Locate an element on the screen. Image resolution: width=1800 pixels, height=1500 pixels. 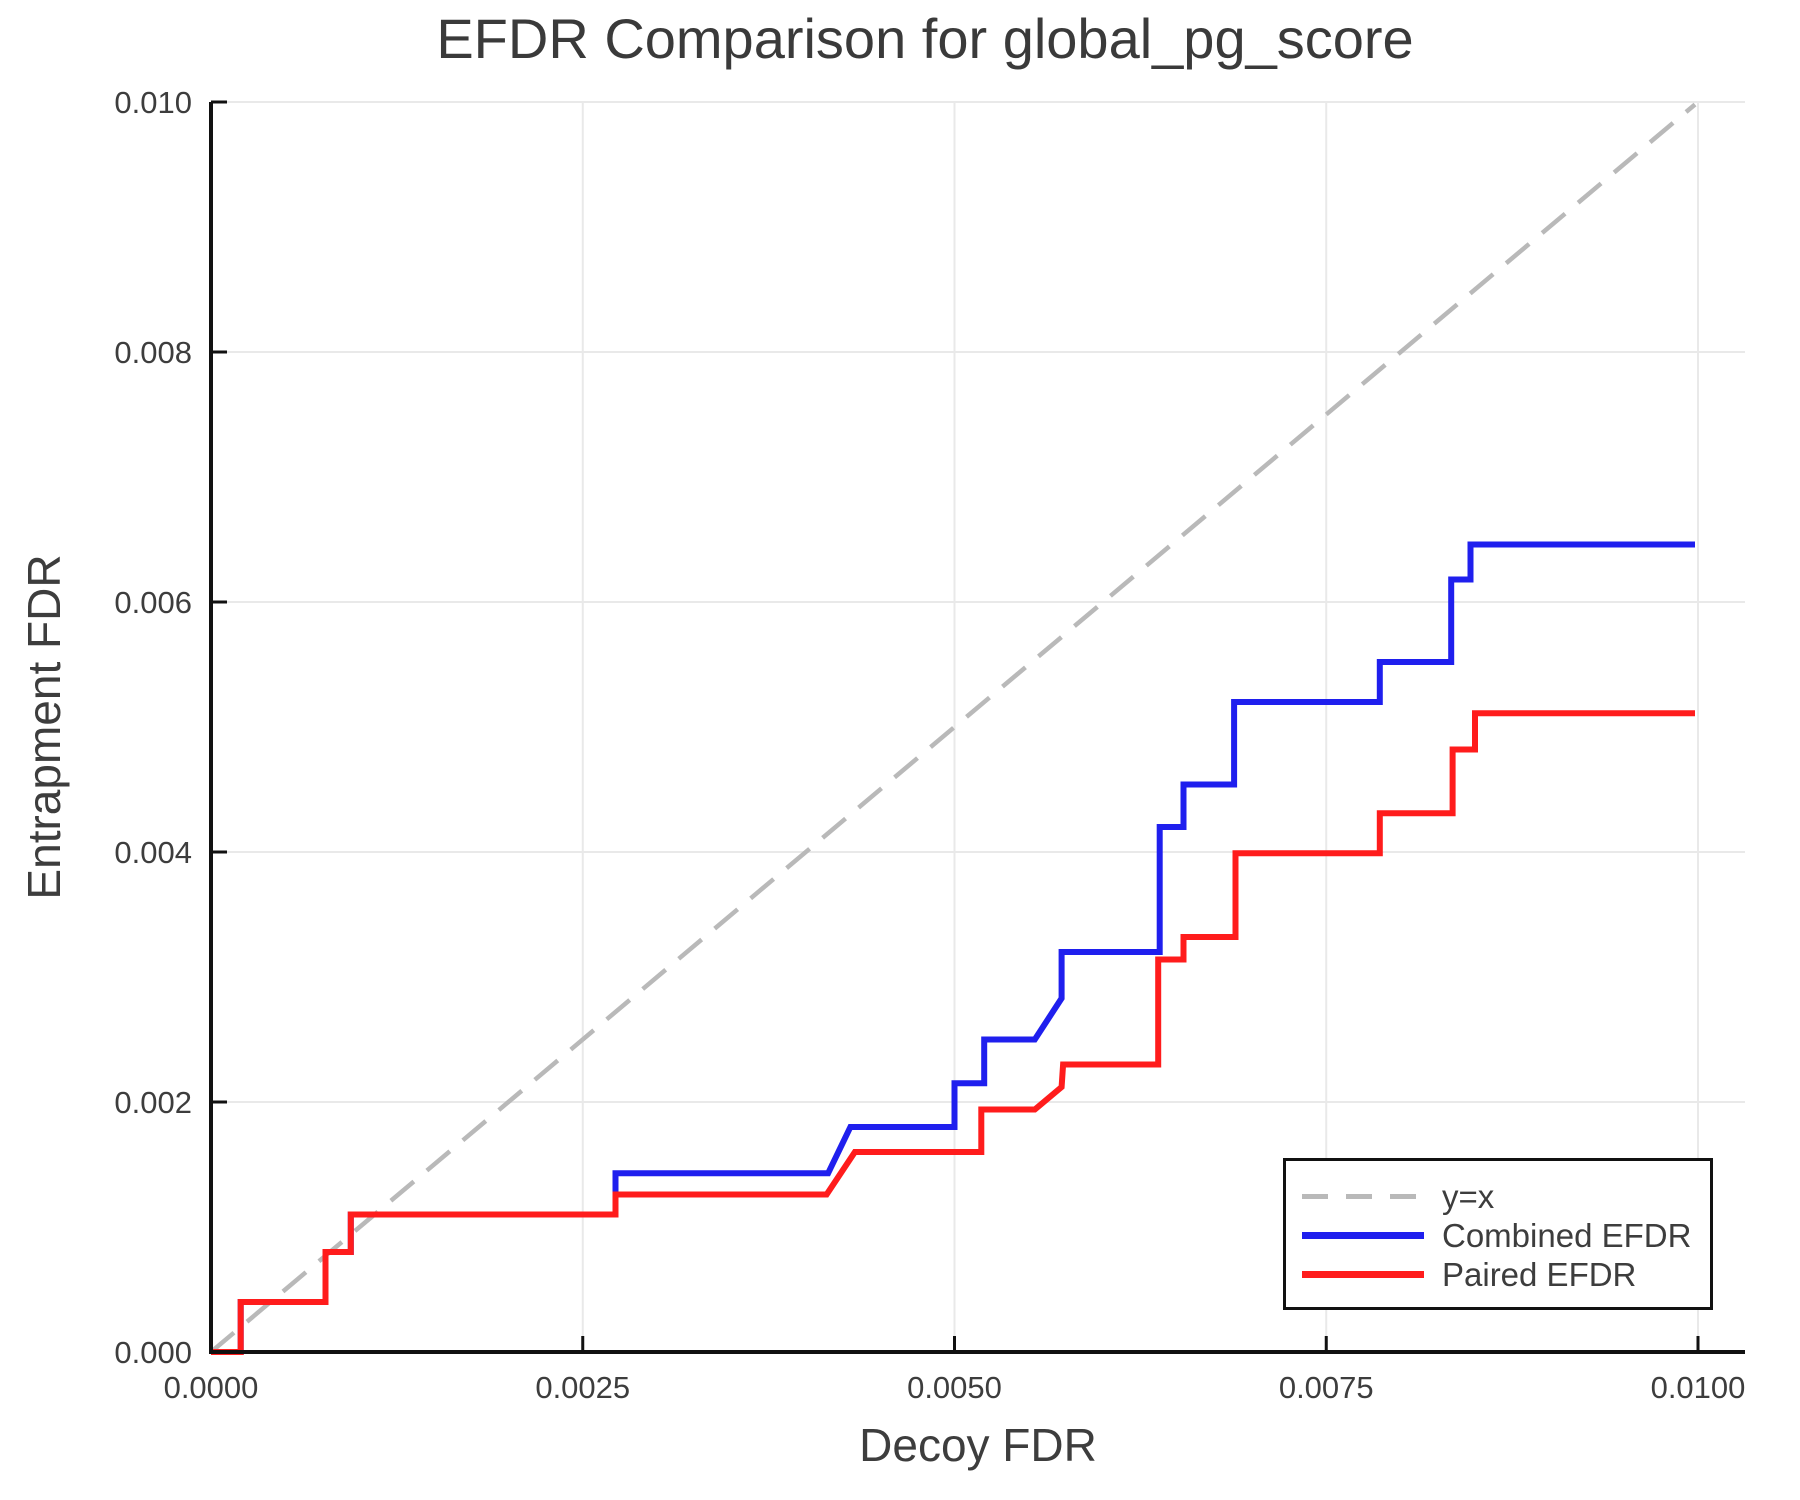
x-tick-label: 0.0025 is located at coordinates (582, 1387).